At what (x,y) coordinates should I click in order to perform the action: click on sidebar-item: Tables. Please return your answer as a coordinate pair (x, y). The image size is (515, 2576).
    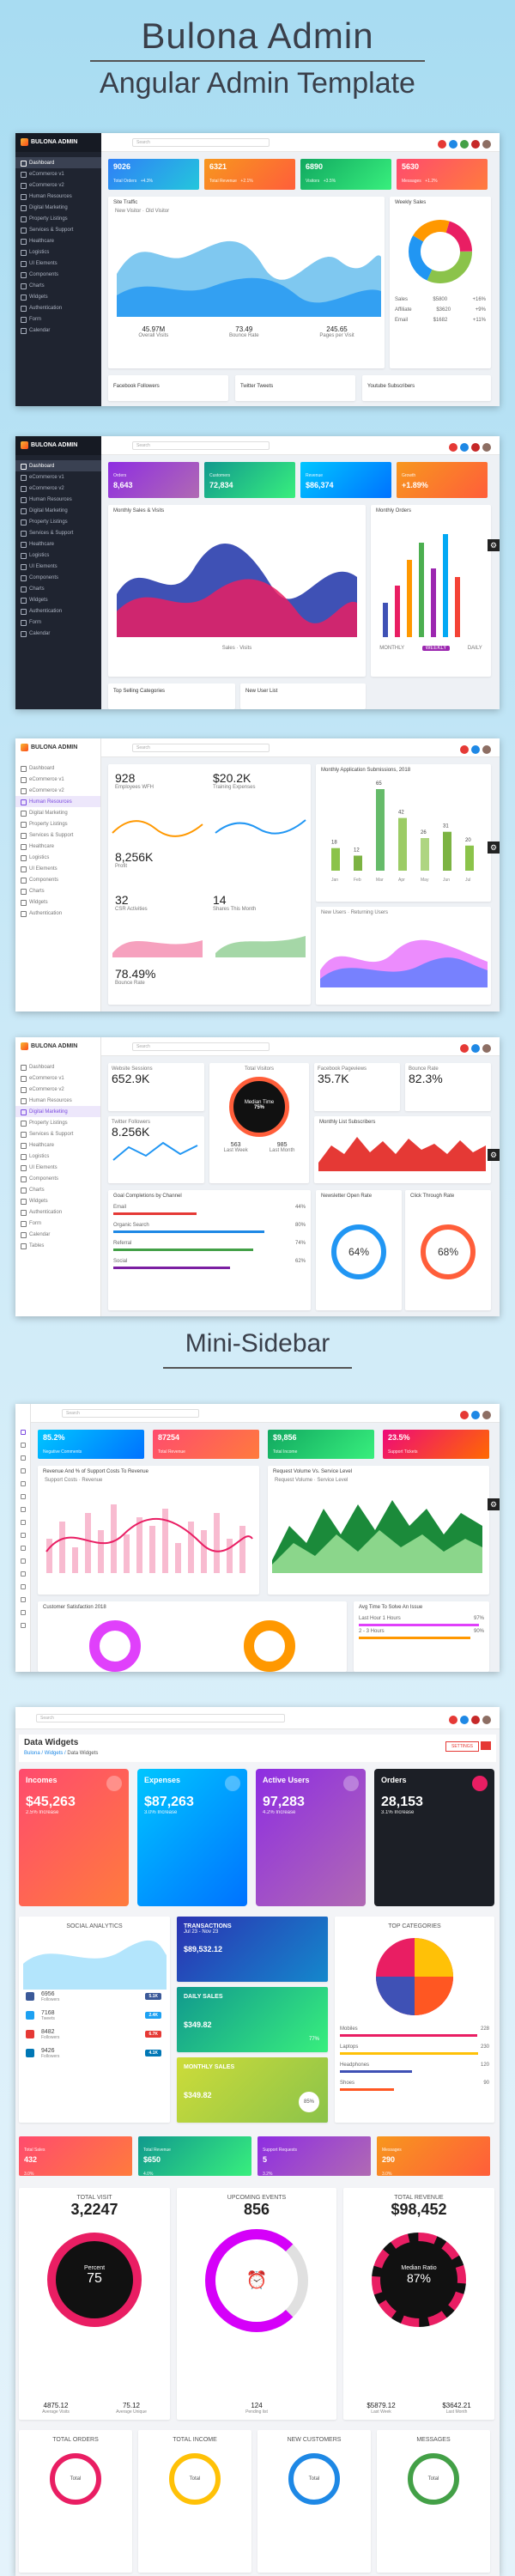
    Looking at the image, I should click on (57, 1246).